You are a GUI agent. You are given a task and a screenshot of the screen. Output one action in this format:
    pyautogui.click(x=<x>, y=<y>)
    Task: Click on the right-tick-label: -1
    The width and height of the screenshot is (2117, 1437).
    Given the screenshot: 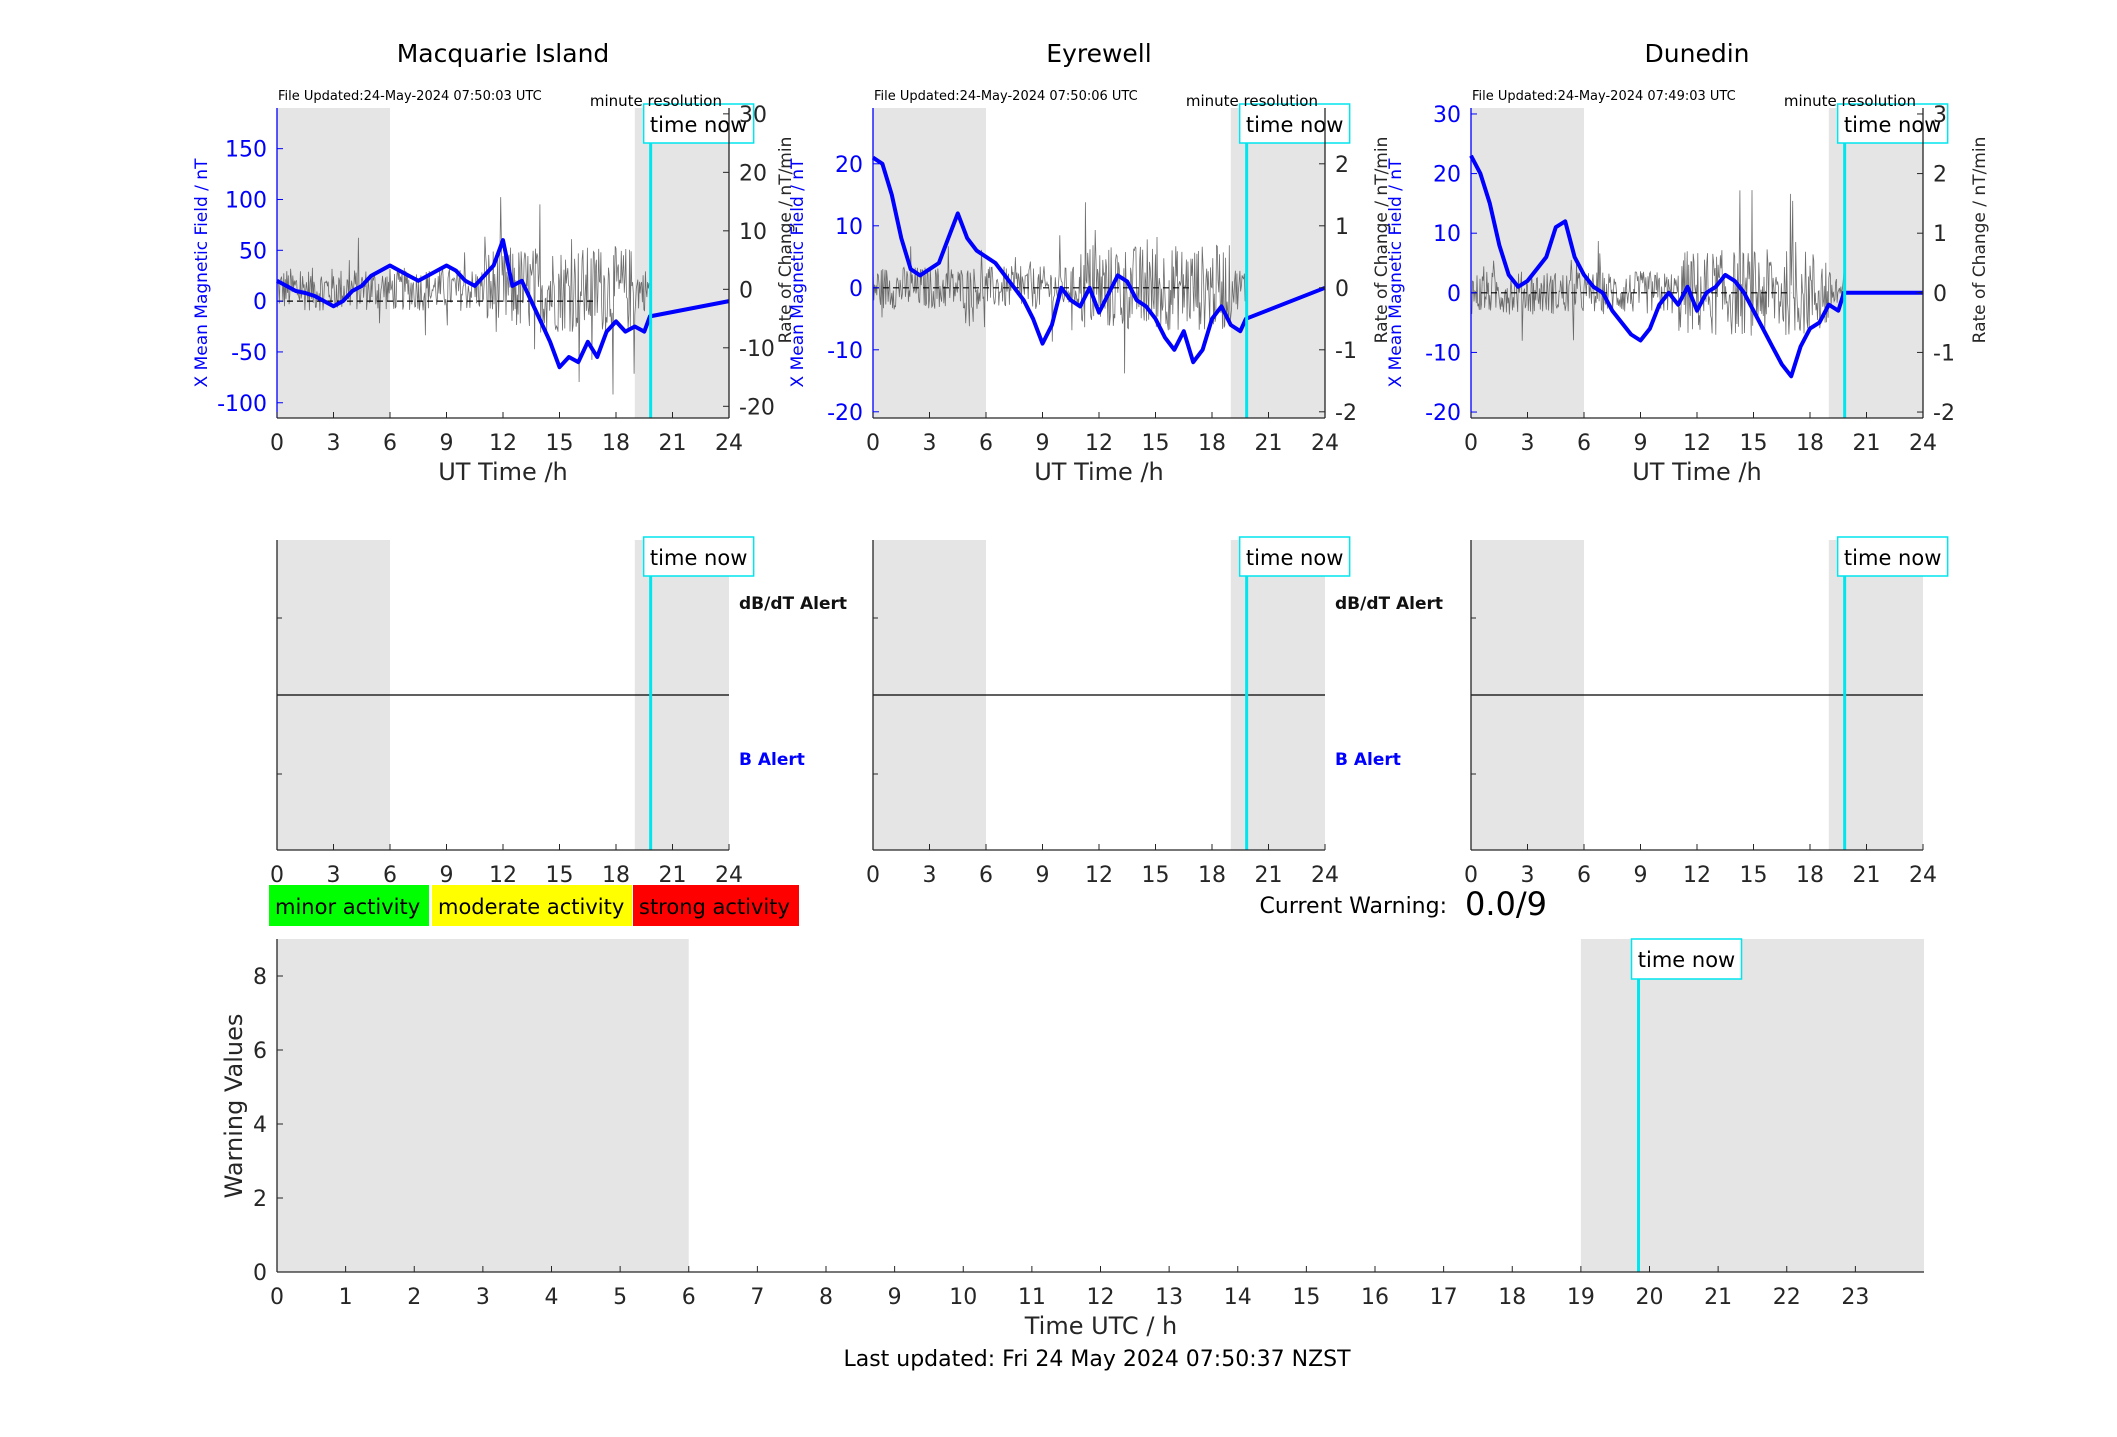 What is the action you would take?
    pyautogui.click(x=1944, y=353)
    